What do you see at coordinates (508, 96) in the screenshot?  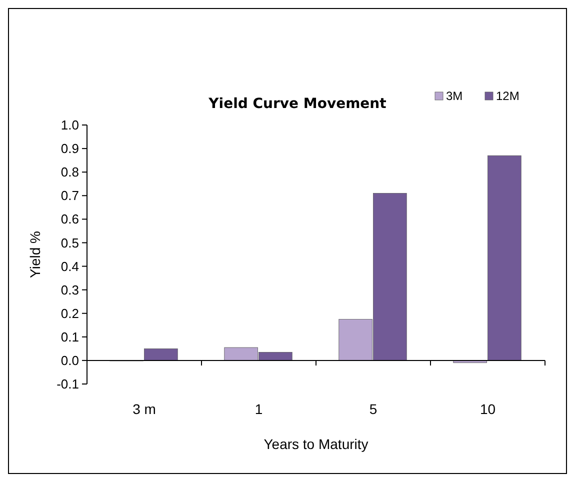 I see `legend-label: 12M` at bounding box center [508, 96].